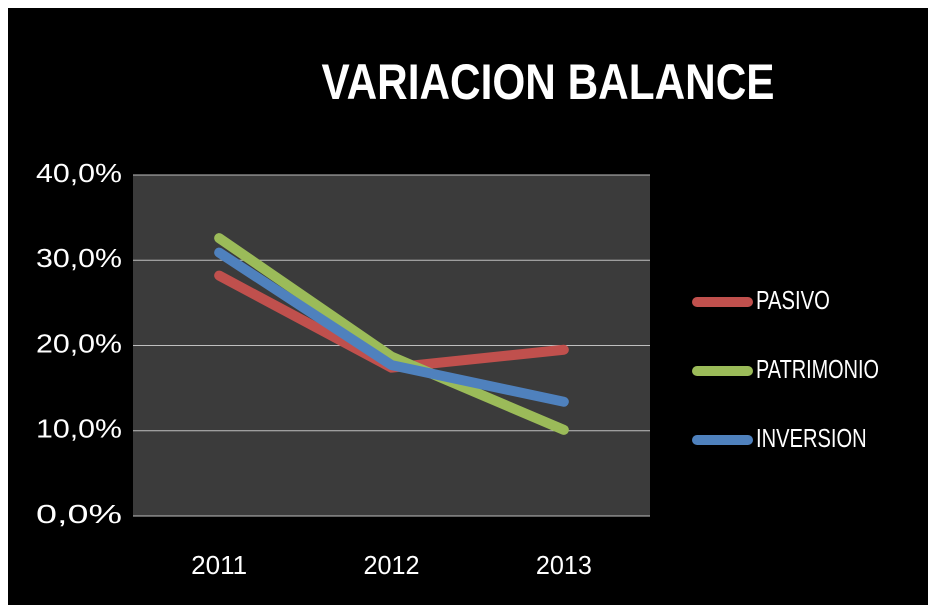 Image resolution: width=936 pixels, height=613 pixels. Describe the element at coordinates (79, 429) in the screenshot. I see `y-tick-label: 10,0%` at that location.